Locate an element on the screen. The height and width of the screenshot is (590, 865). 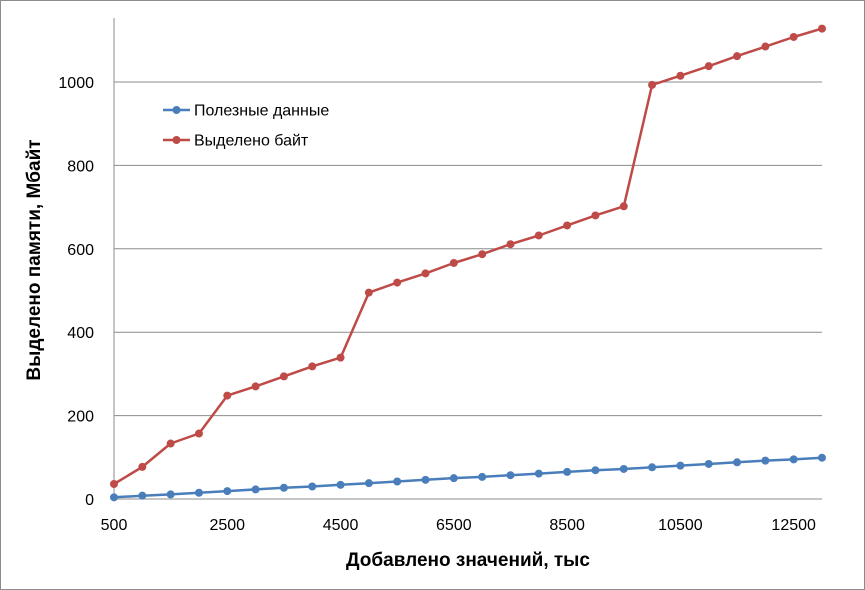
x-tick-label: 8500 is located at coordinates (567, 525).